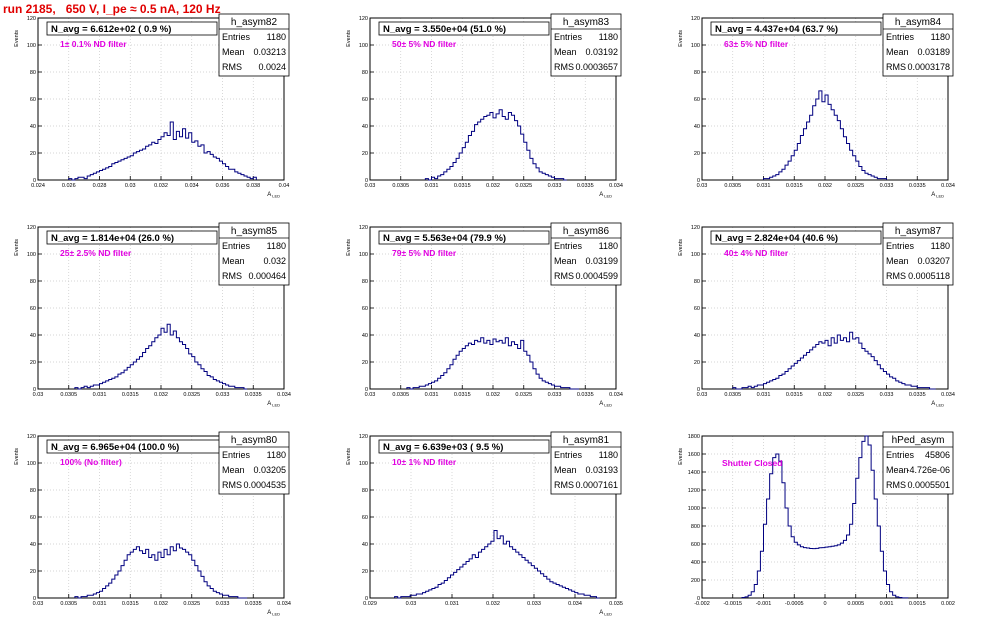 Image resolution: width=996 pixels, height=622 pixels. What do you see at coordinates (111, 29) in the screenshot?
I see `navg-text: N_avg = 6.612e+02 ( 0.9 %)` at bounding box center [111, 29].